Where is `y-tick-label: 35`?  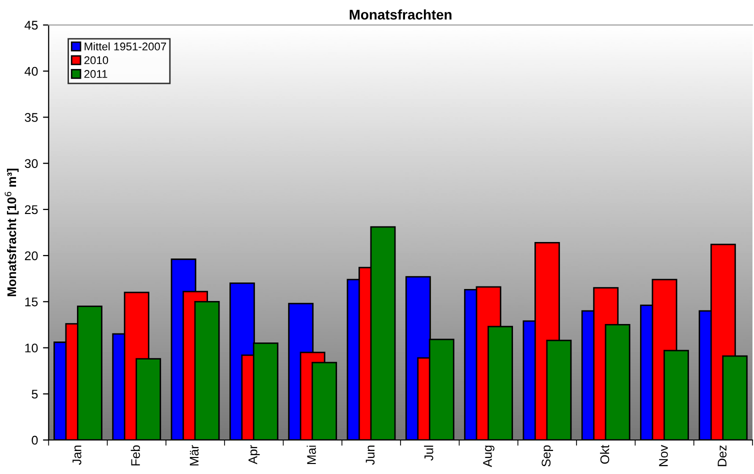
y-tick-label: 35 is located at coordinates (31, 117).